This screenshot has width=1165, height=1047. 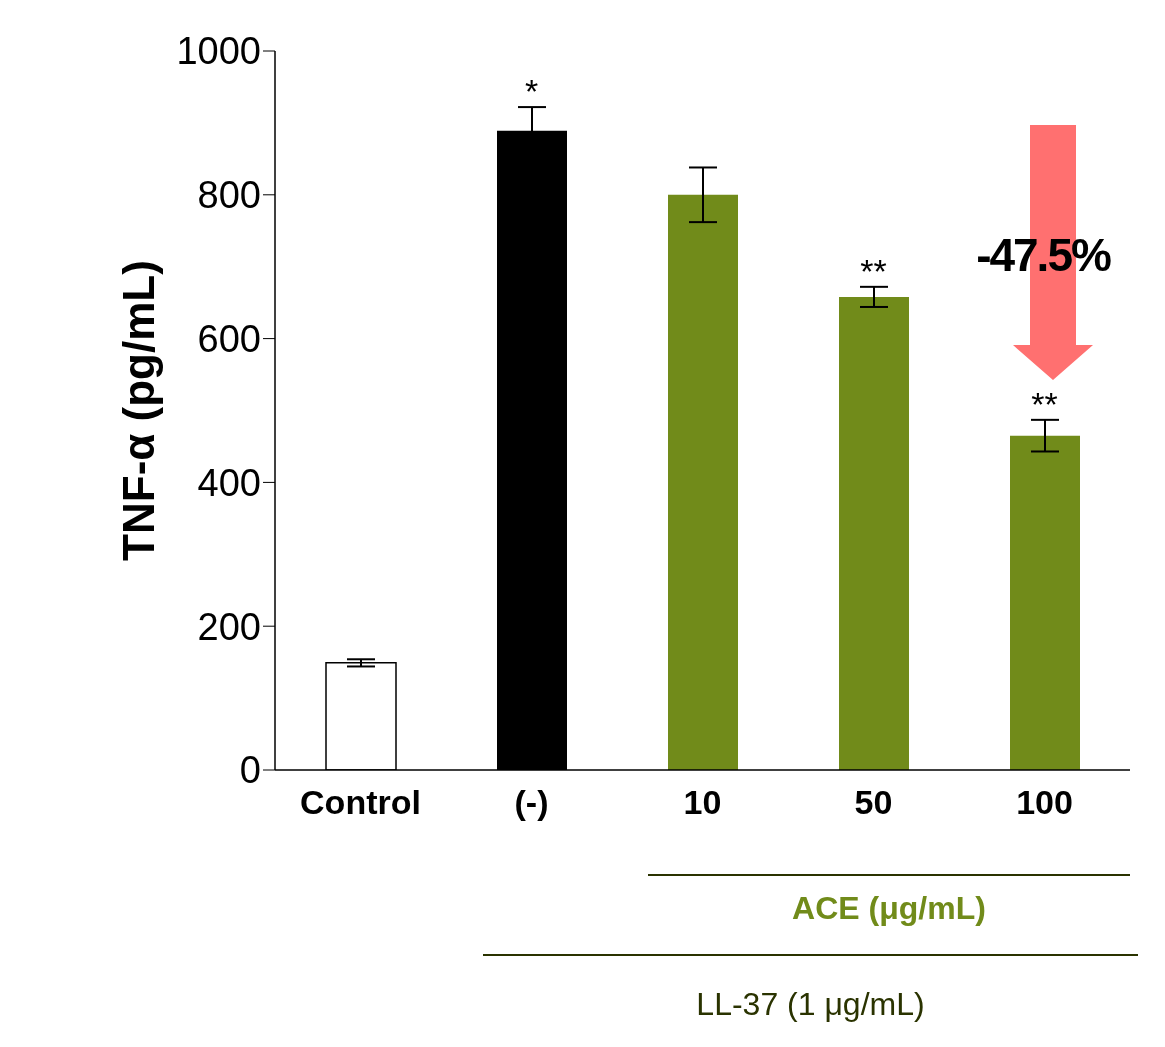 I want to click on x-tick-label: 50, so click(x=873, y=802).